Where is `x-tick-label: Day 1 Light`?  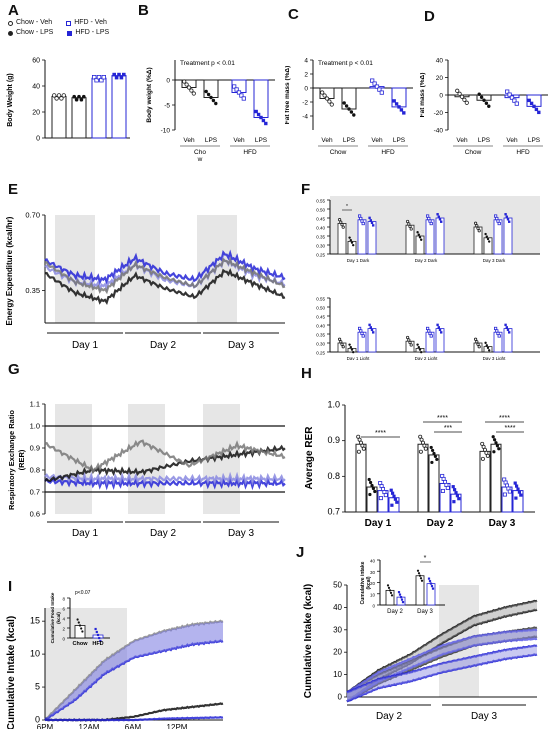
x-tick-label: Day 1 Light is located at coordinates (359, 358).